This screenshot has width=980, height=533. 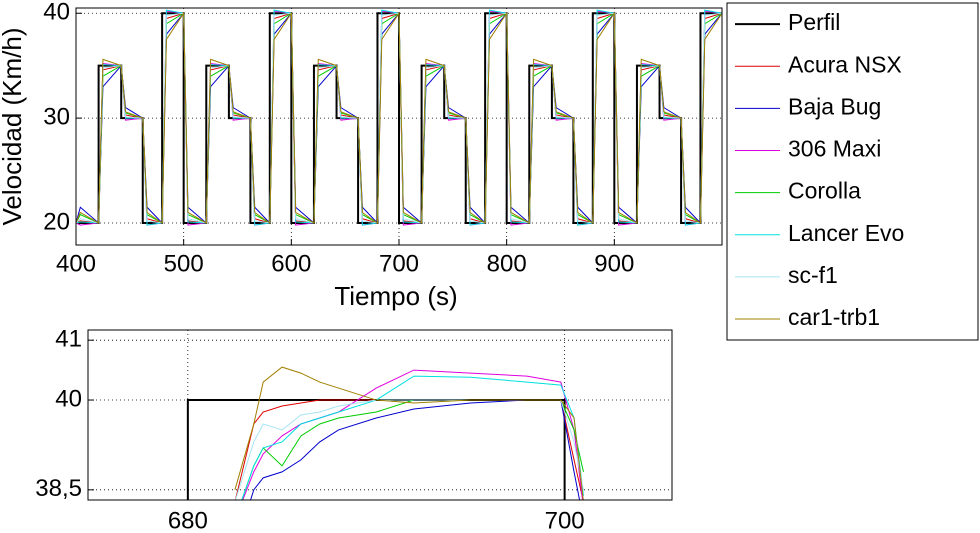 I want to click on x-tick-label: 400, so click(x=76, y=263).